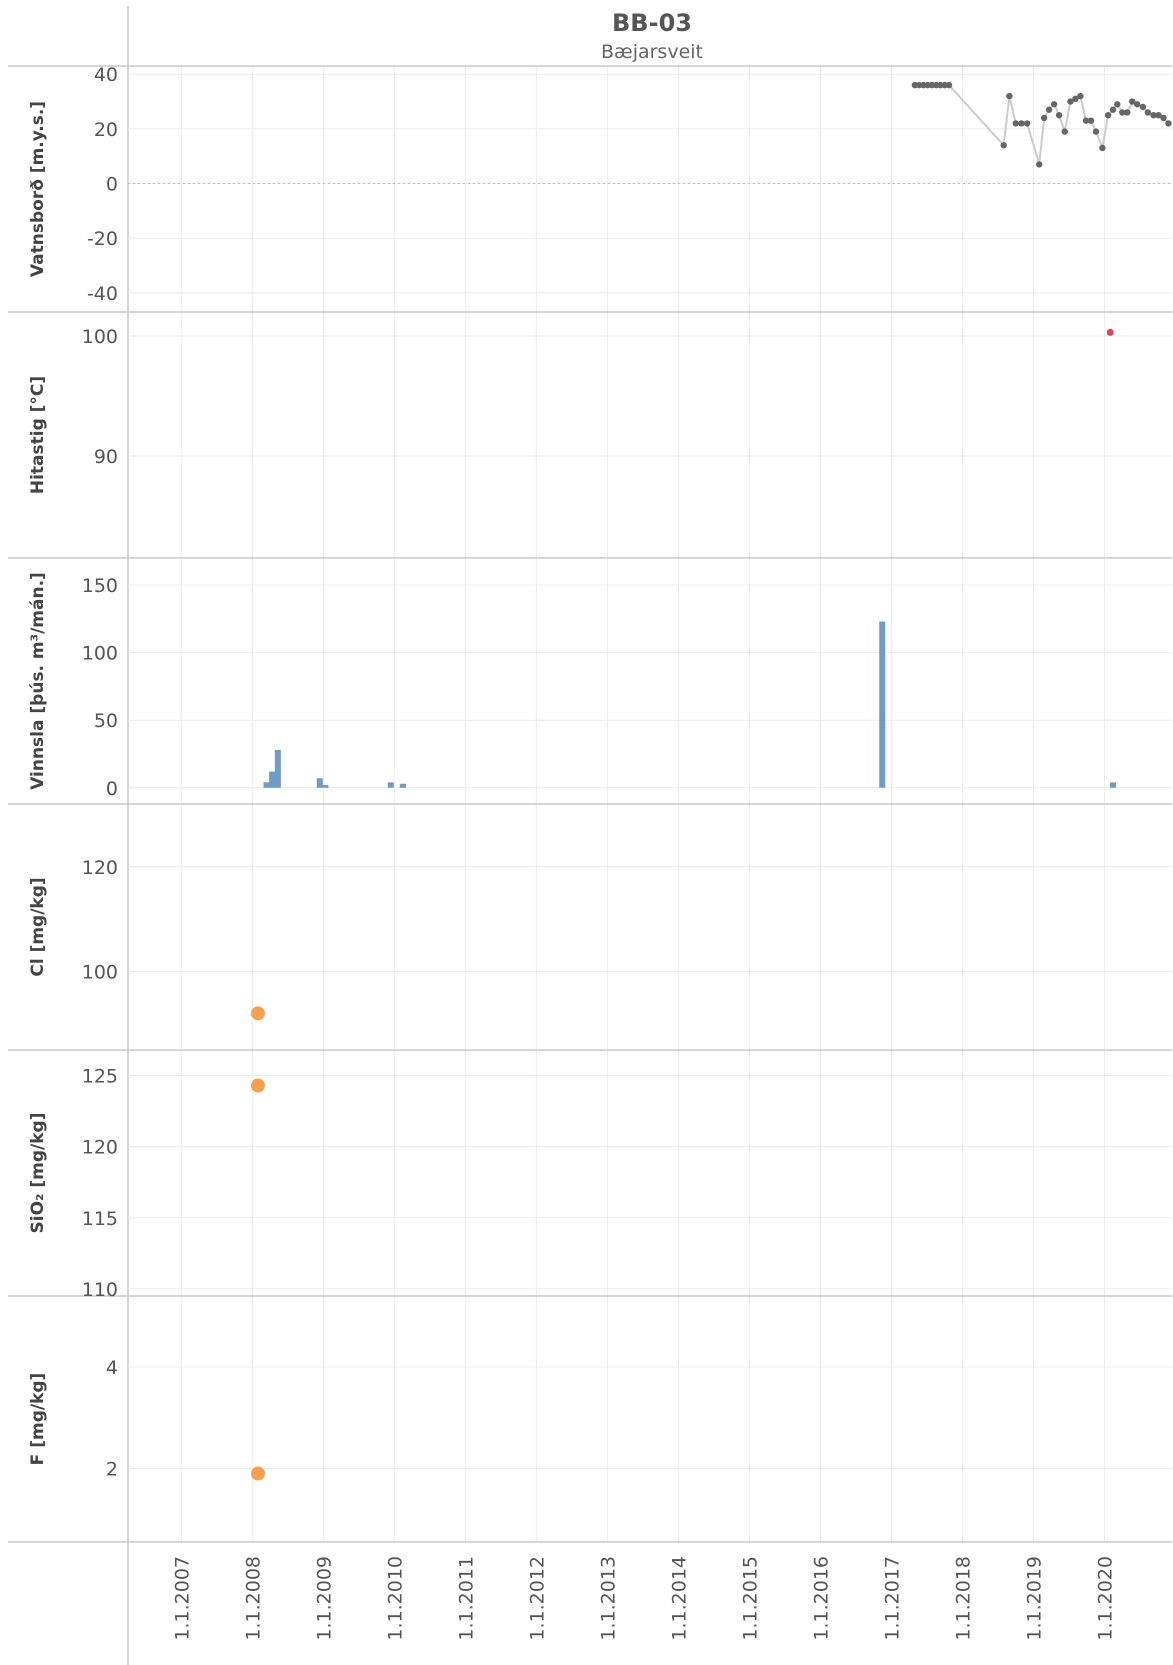 This screenshot has width=1173, height=1665. Describe the element at coordinates (112, 1469) in the screenshot. I see `y-tick-label: 2` at that location.